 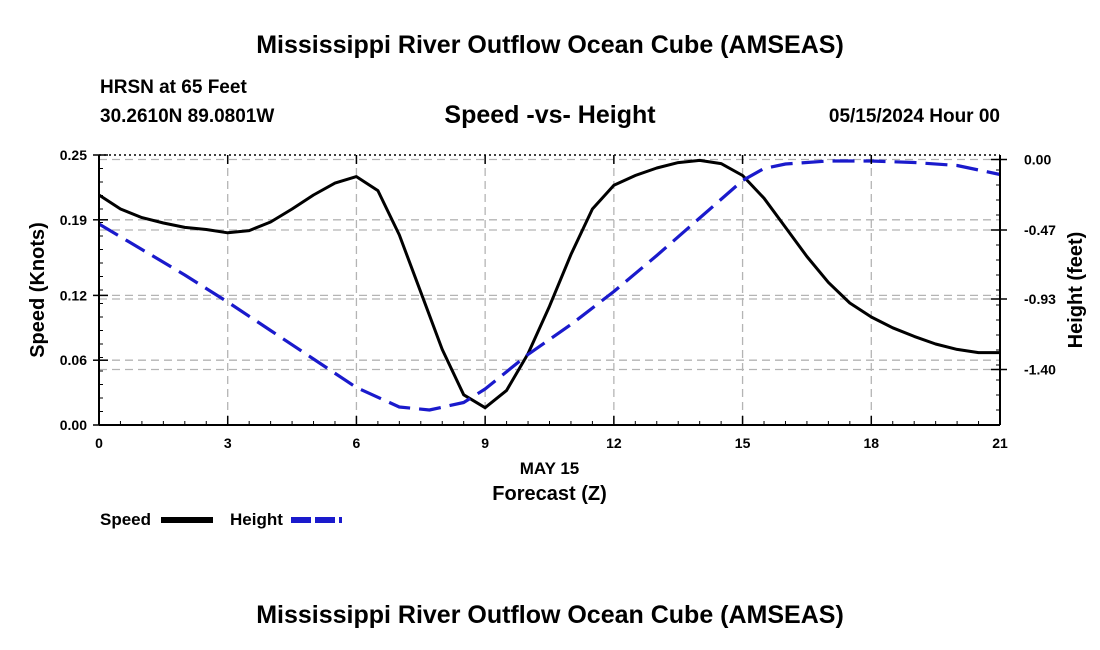 I want to click on y-tick-label: 0.06, so click(x=73, y=360).